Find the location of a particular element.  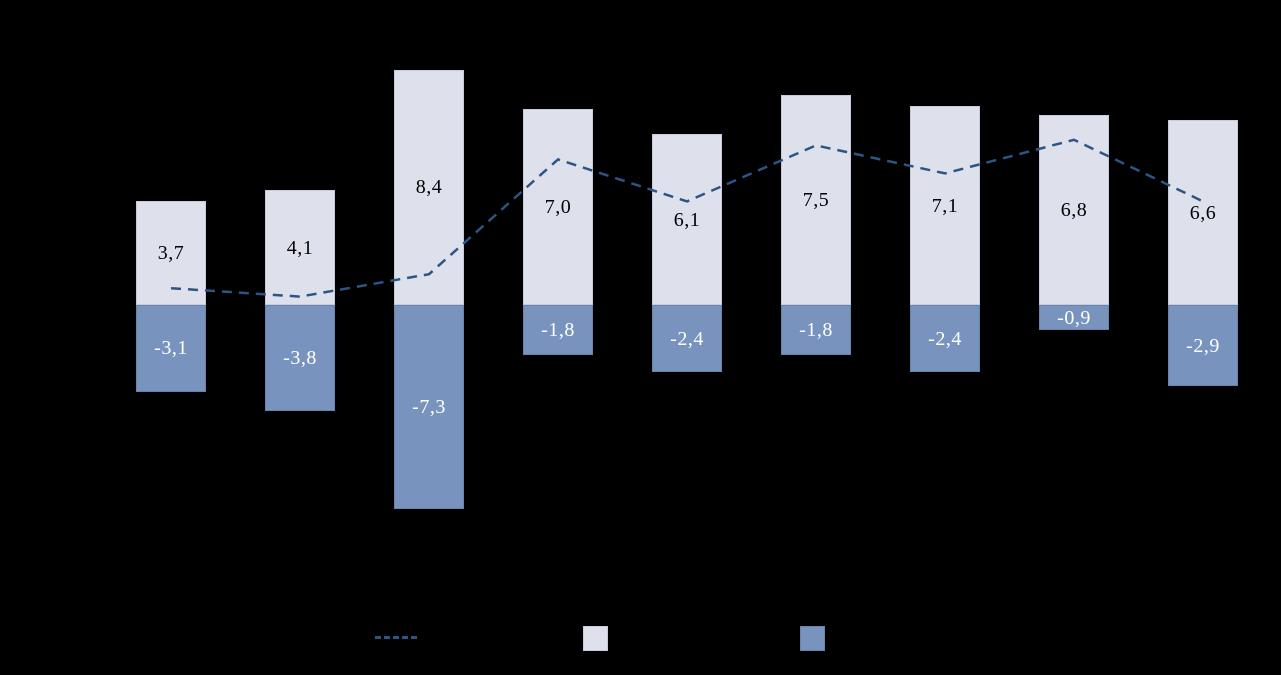

positive-bar-label: 7,5 is located at coordinates (816, 200).